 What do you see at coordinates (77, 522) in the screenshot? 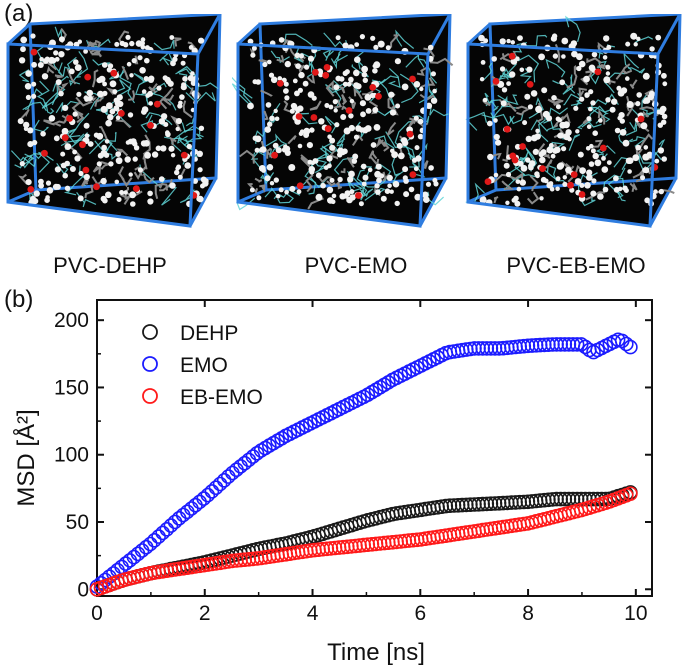
I see `y-tick-label: 50` at bounding box center [77, 522].